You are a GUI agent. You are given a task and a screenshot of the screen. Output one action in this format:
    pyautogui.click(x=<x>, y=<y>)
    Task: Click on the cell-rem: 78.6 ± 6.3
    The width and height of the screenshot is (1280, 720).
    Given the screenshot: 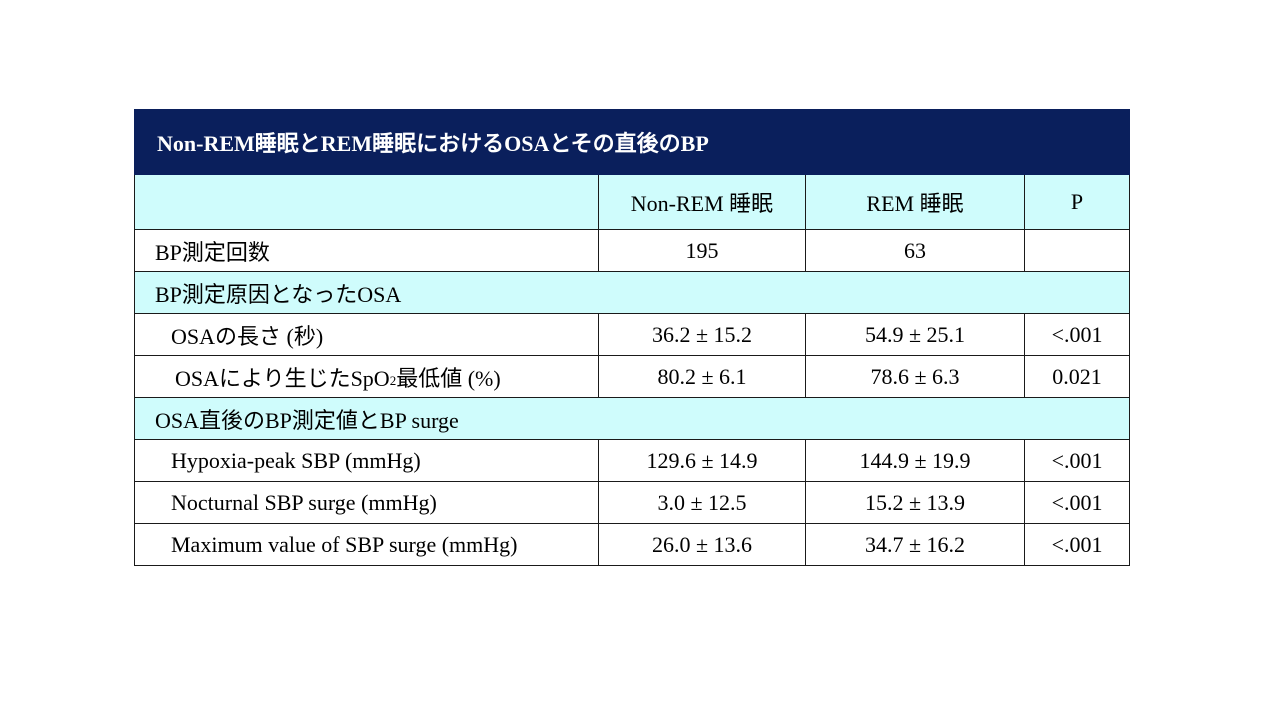 What is the action you would take?
    pyautogui.click(x=915, y=376)
    